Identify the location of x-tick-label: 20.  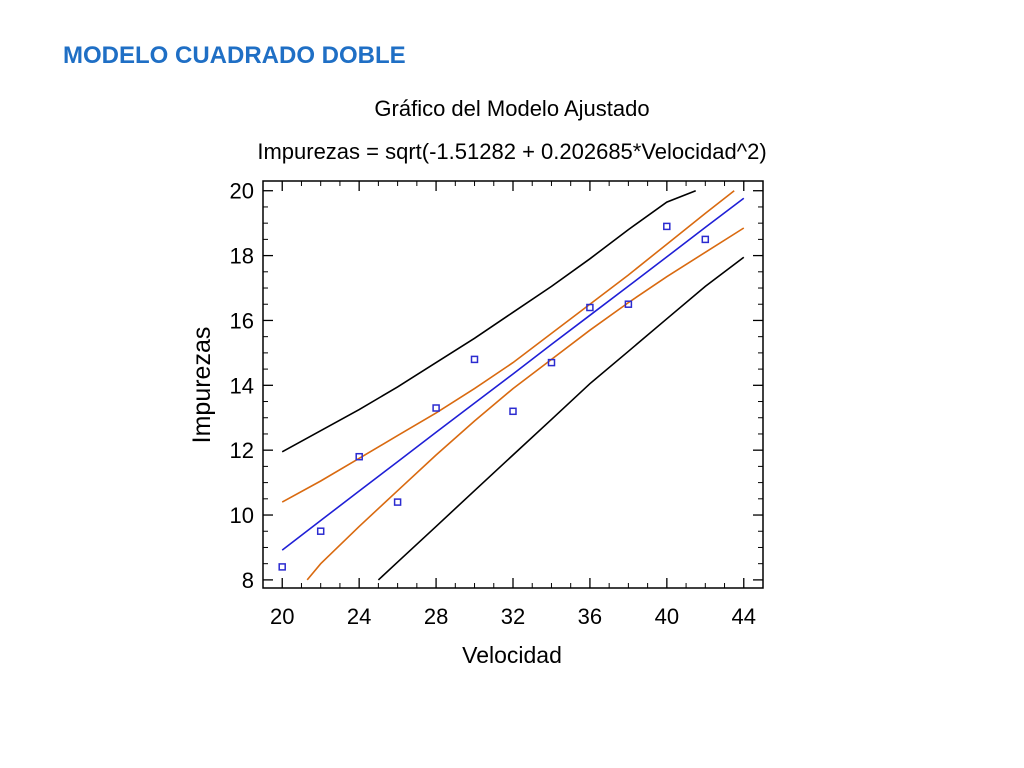
(282, 616).